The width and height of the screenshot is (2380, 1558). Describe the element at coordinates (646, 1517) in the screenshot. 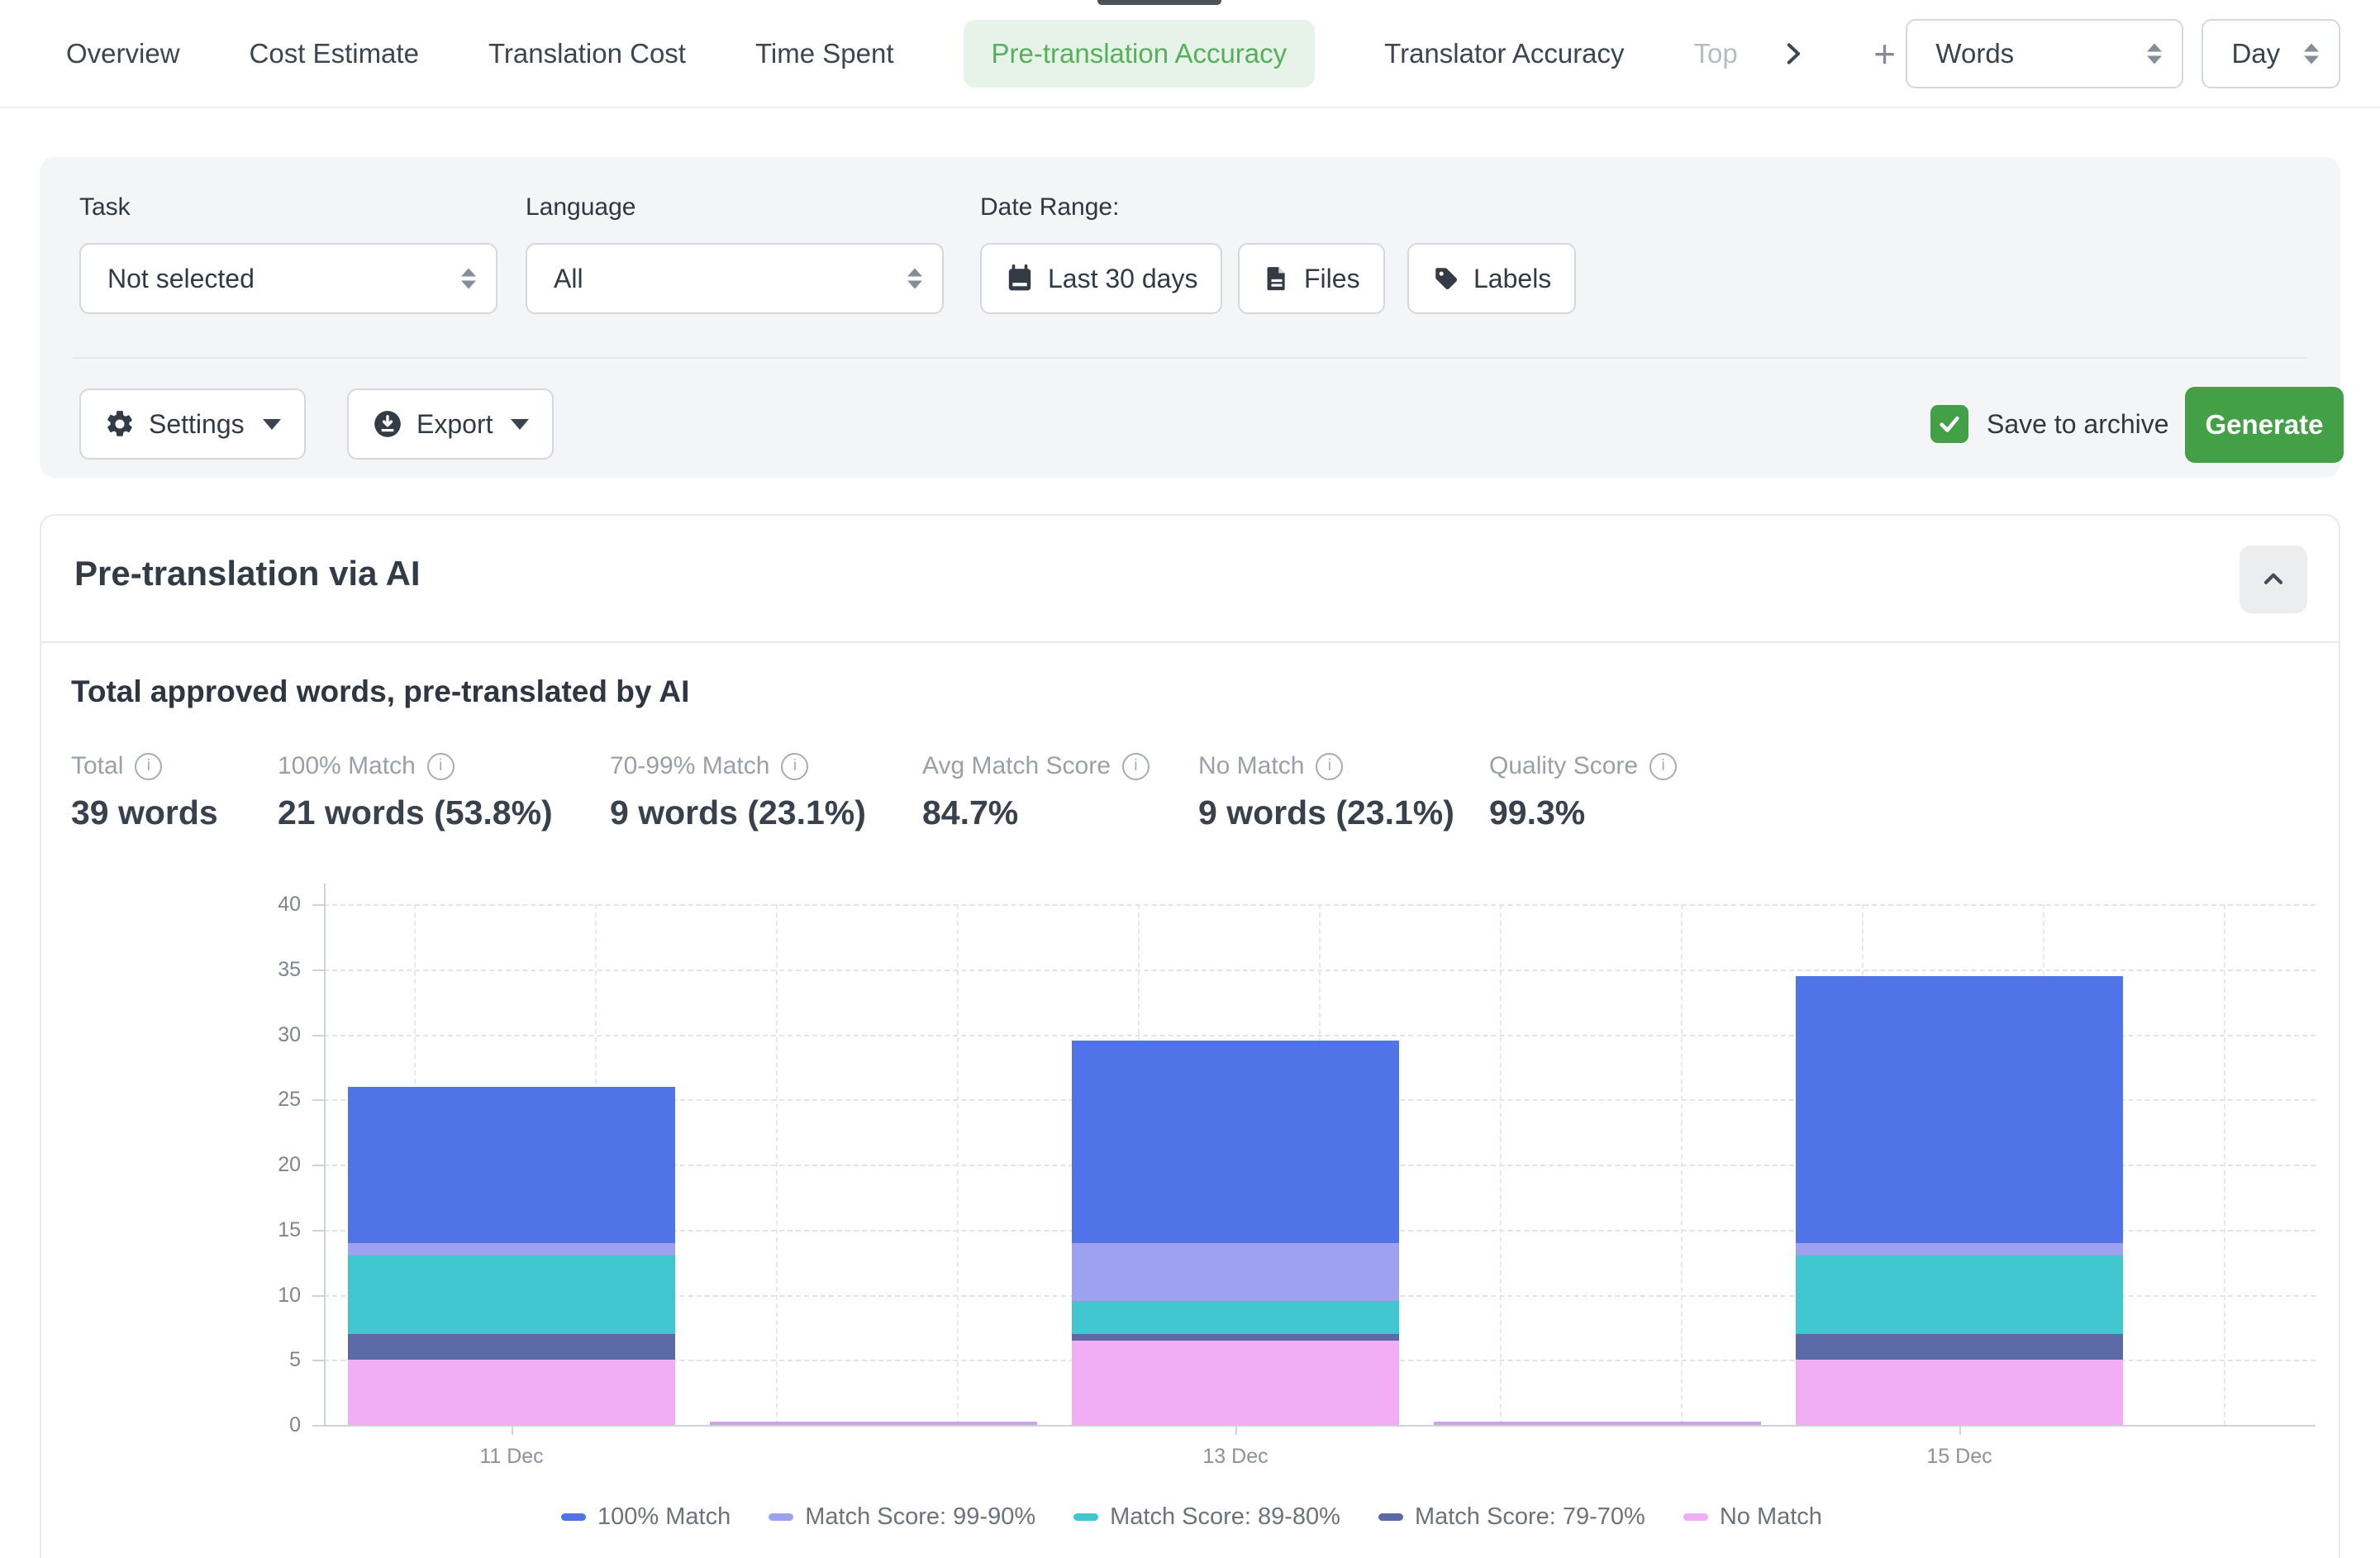

I see `legend-item-100-match: 100% Match` at that location.